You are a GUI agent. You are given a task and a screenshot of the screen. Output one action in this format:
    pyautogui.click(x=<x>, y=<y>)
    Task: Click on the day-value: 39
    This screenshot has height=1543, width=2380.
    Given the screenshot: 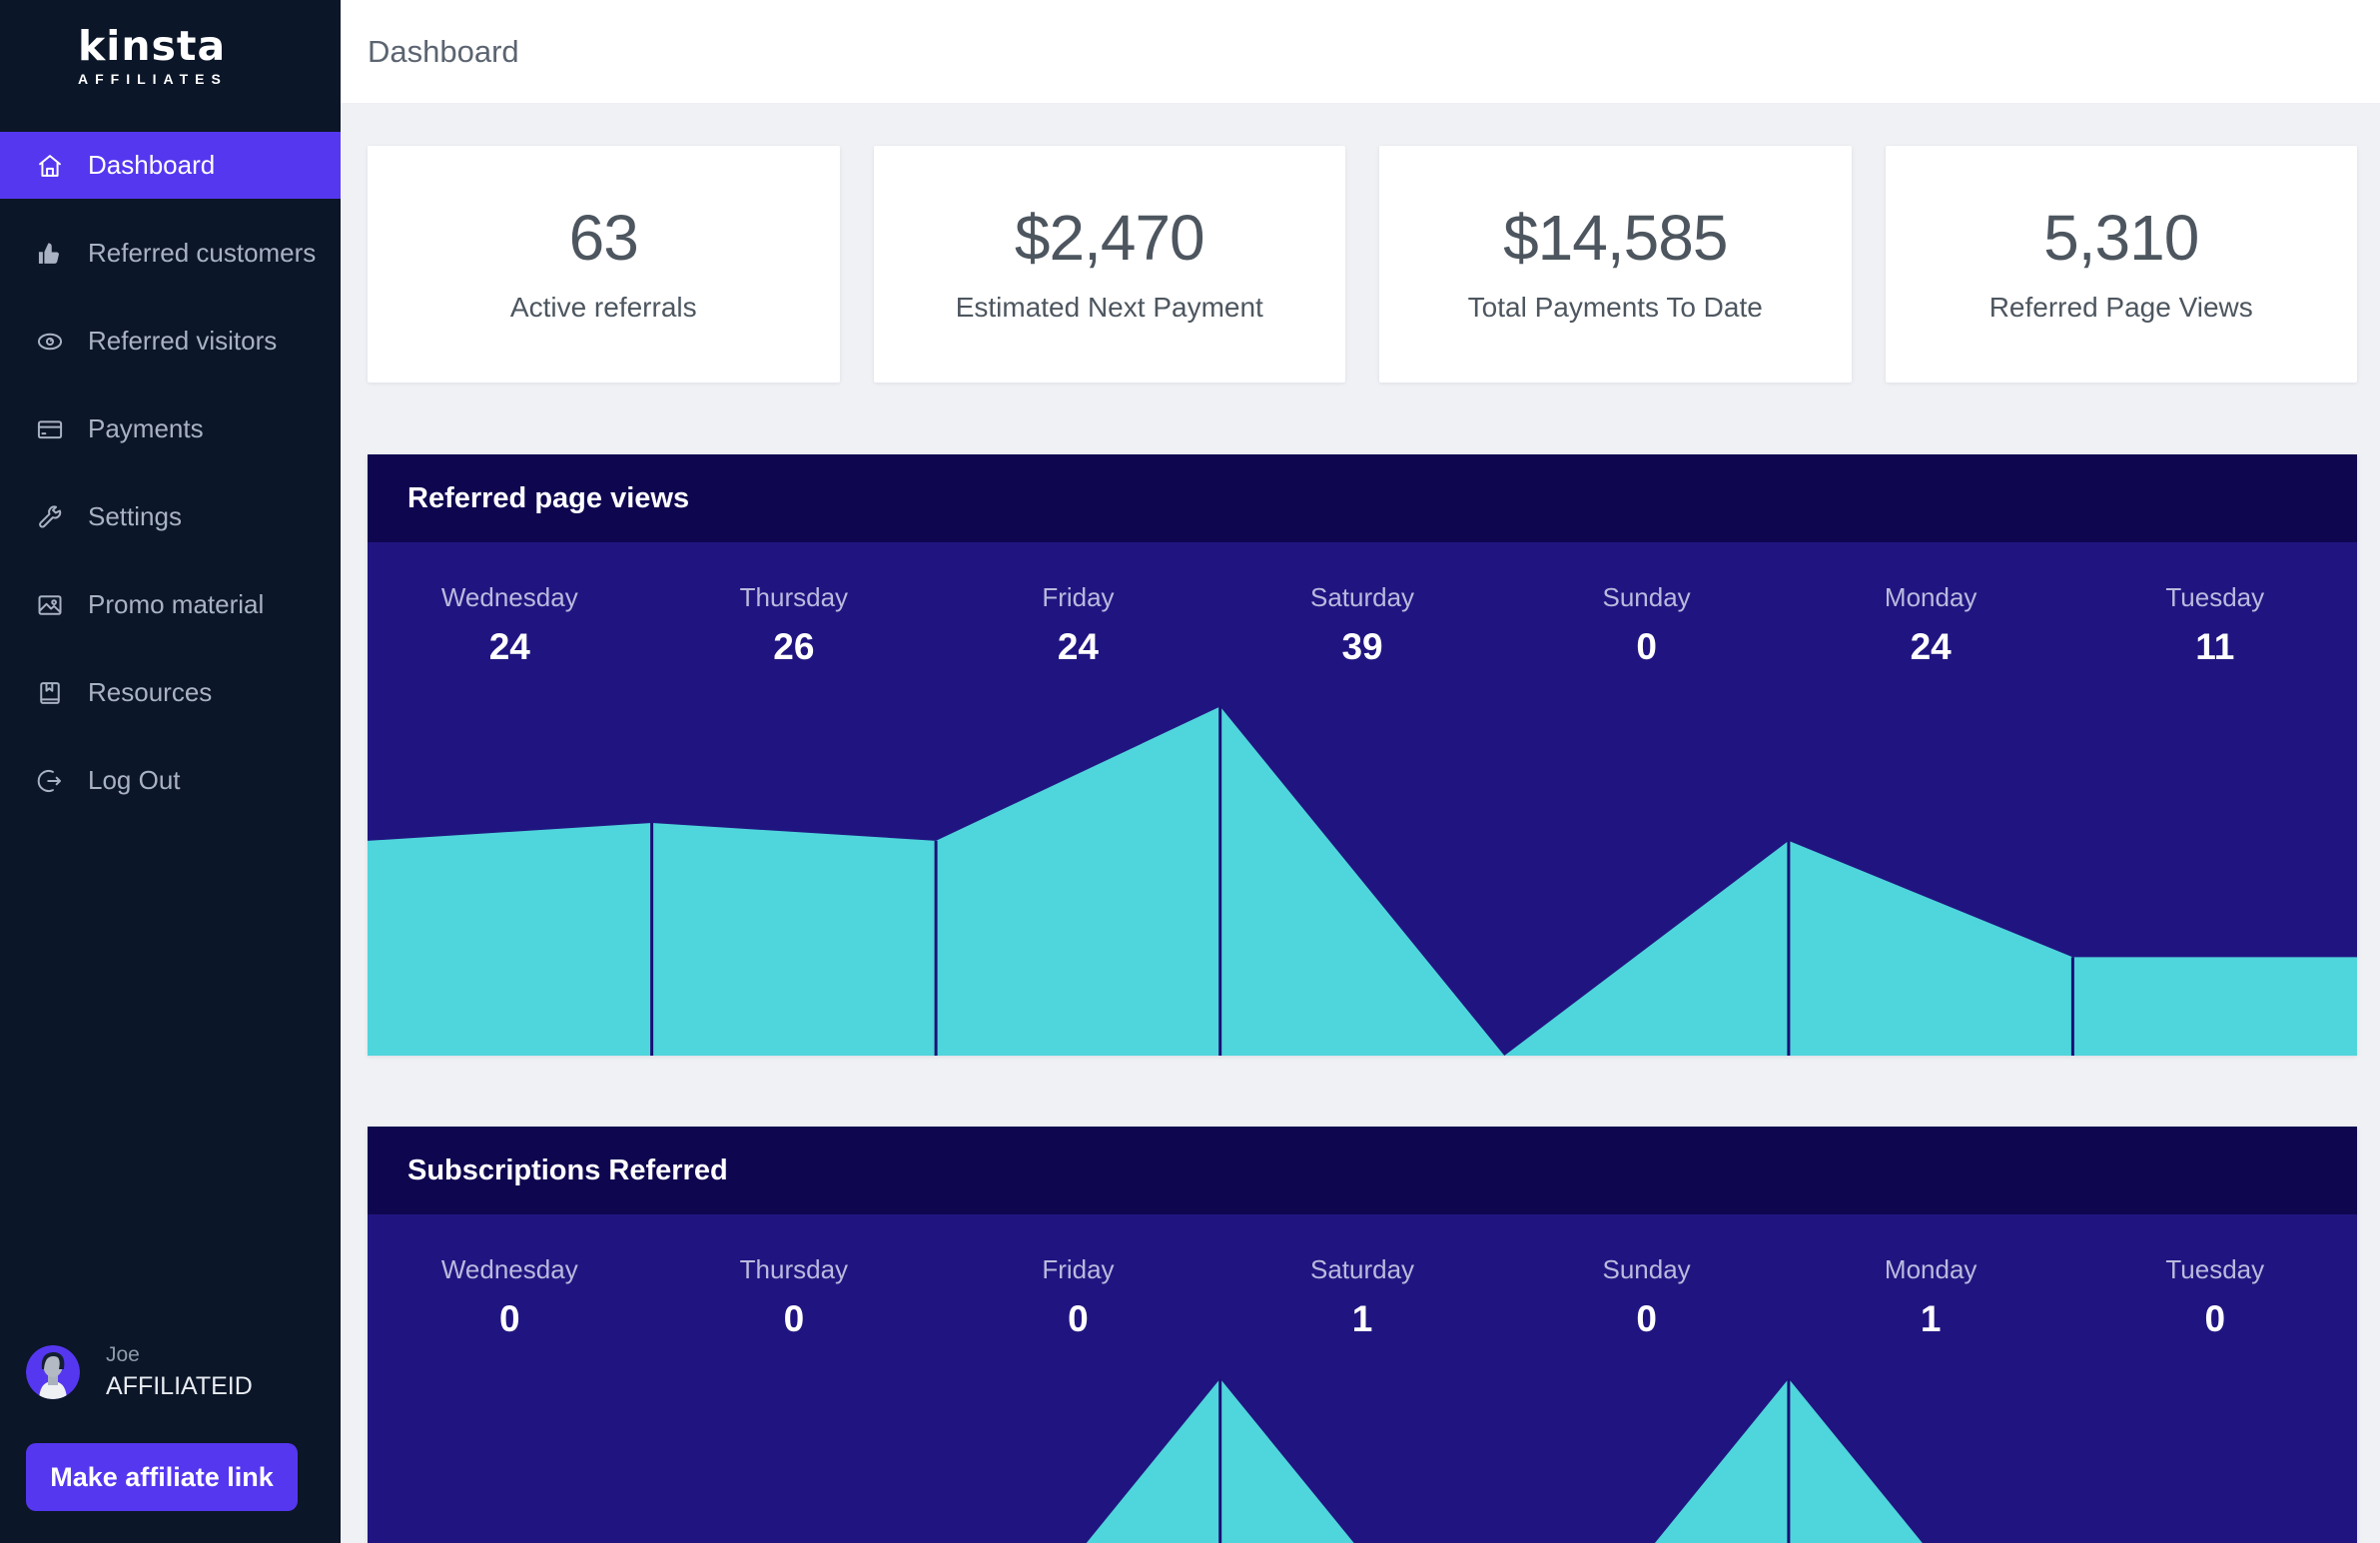 What is the action you would take?
    pyautogui.click(x=1362, y=646)
    